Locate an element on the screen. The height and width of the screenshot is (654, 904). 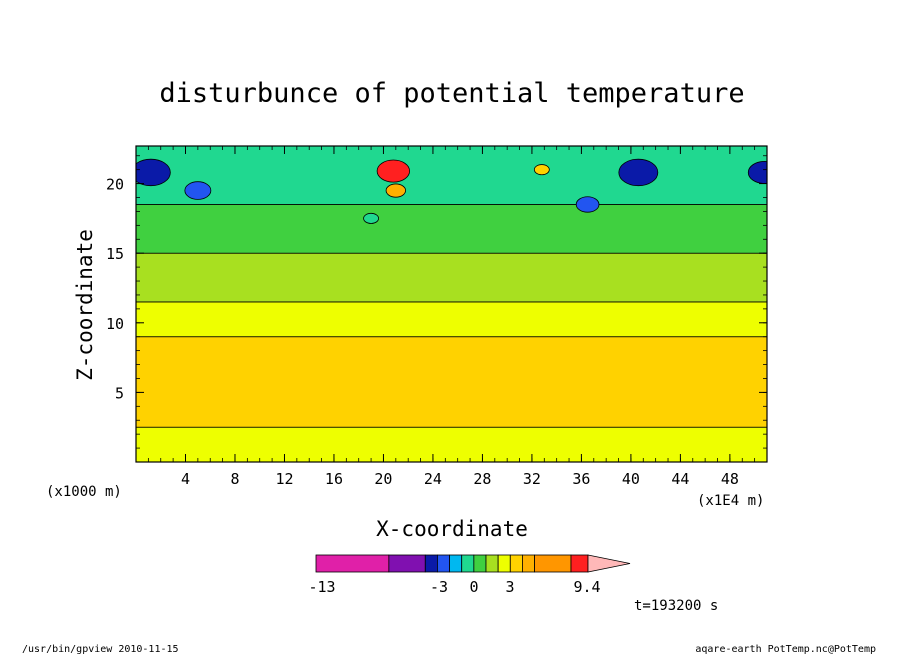
y-unit-label: (x1000 m) is located at coordinates (84, 492).